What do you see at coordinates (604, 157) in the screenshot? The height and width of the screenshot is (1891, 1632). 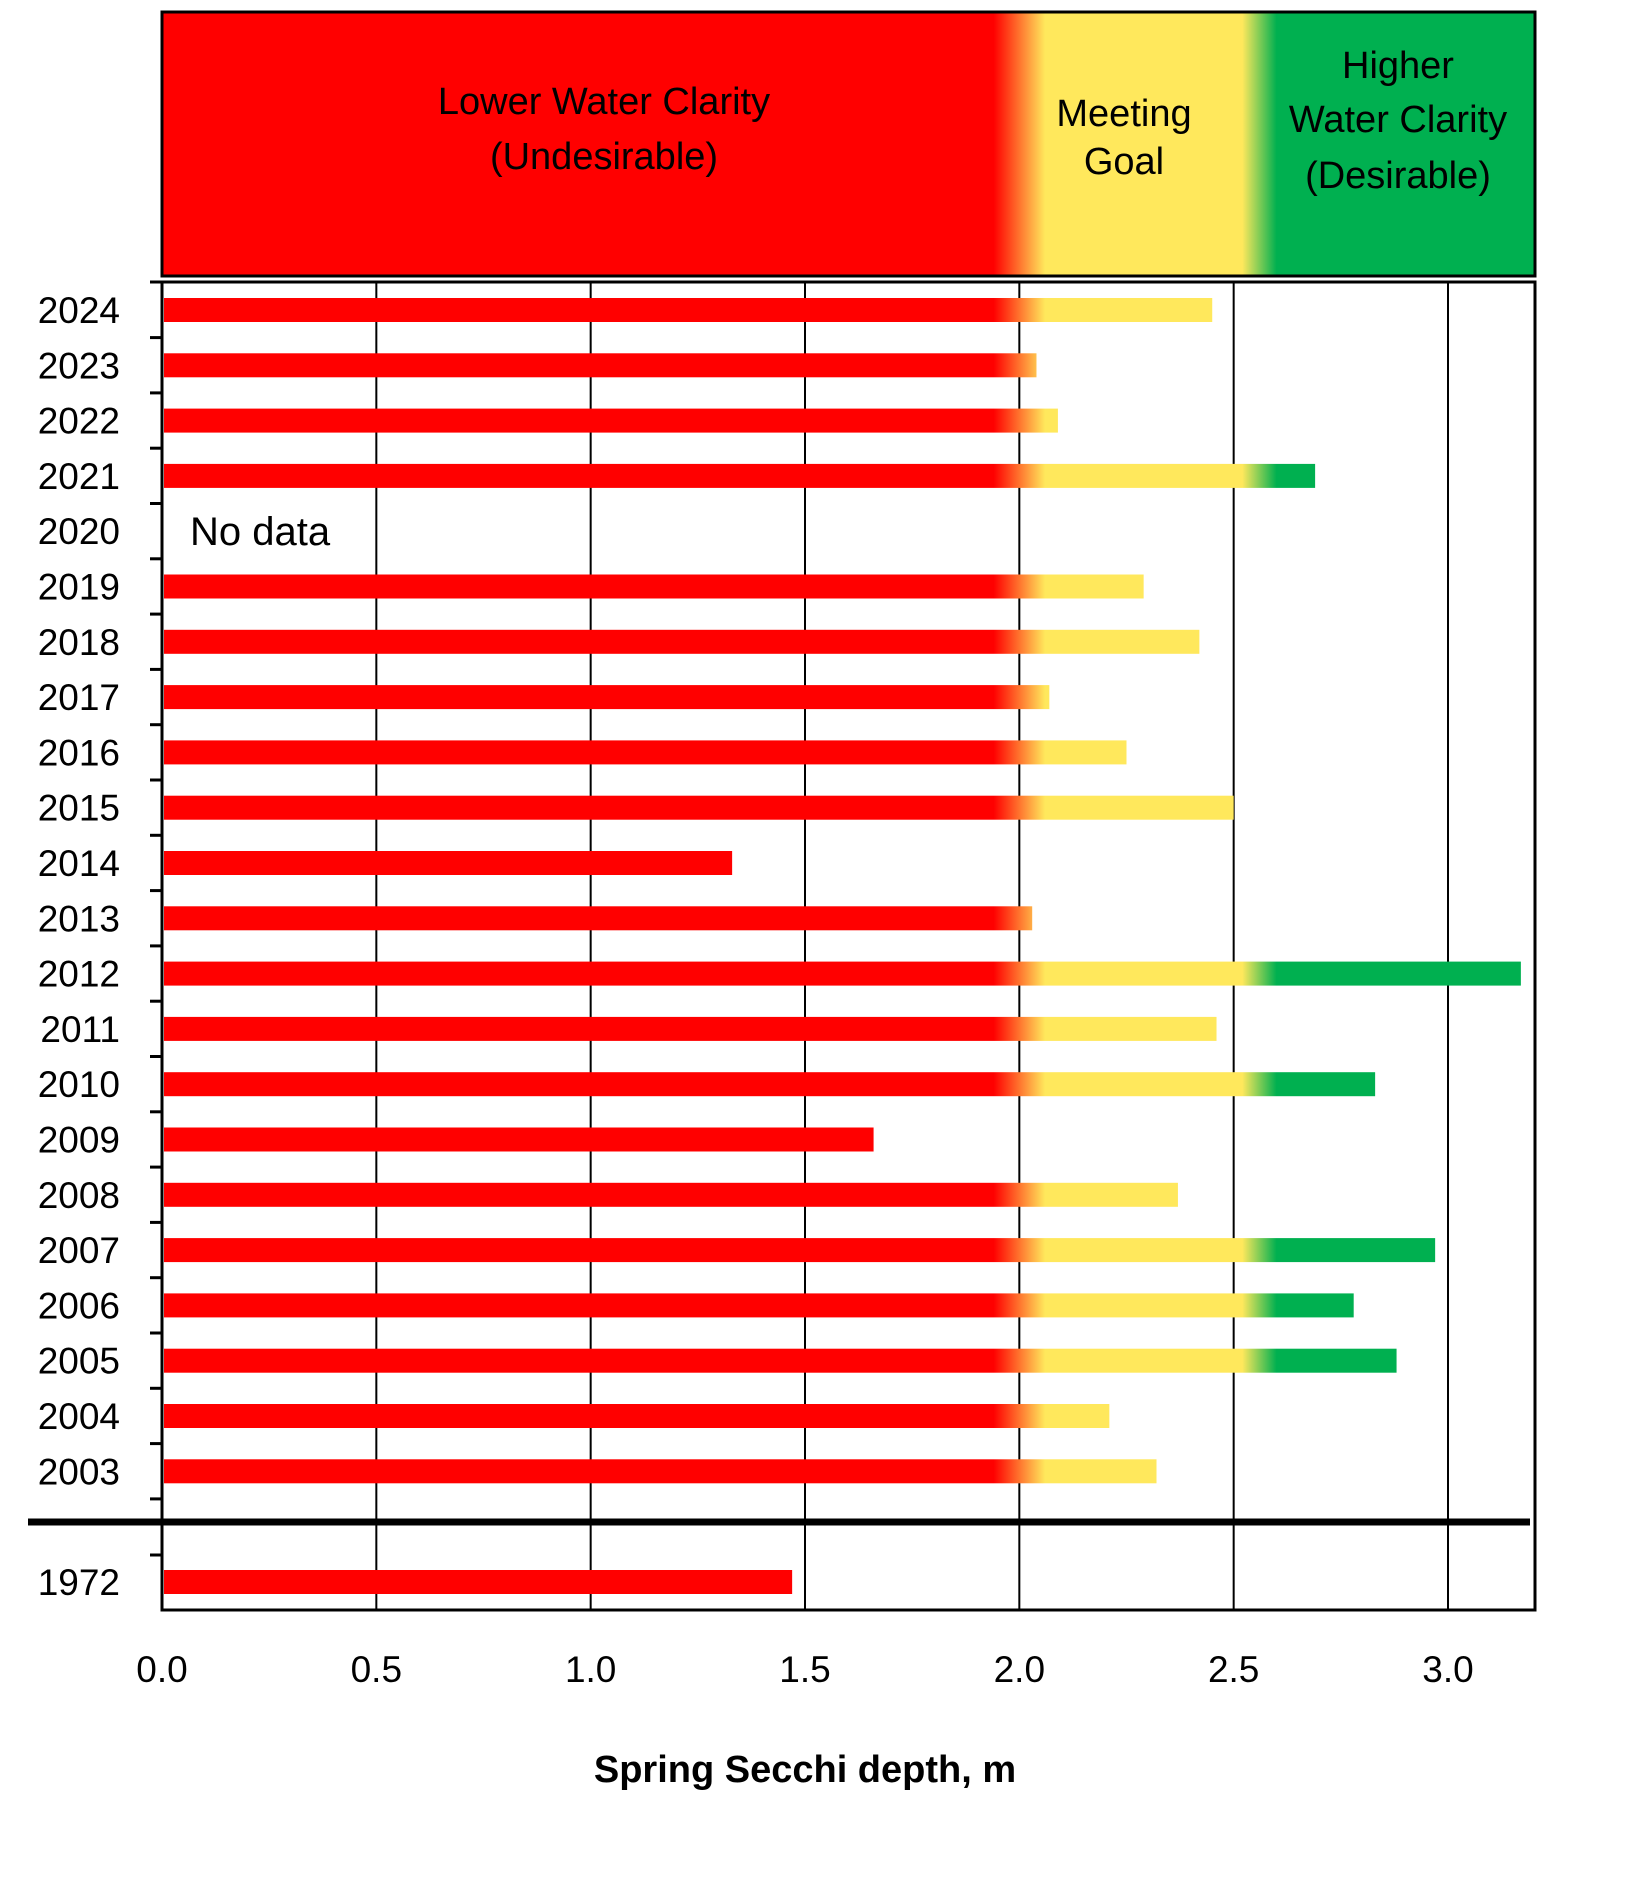 I see `zone-label-line: (Undesirable)` at bounding box center [604, 157].